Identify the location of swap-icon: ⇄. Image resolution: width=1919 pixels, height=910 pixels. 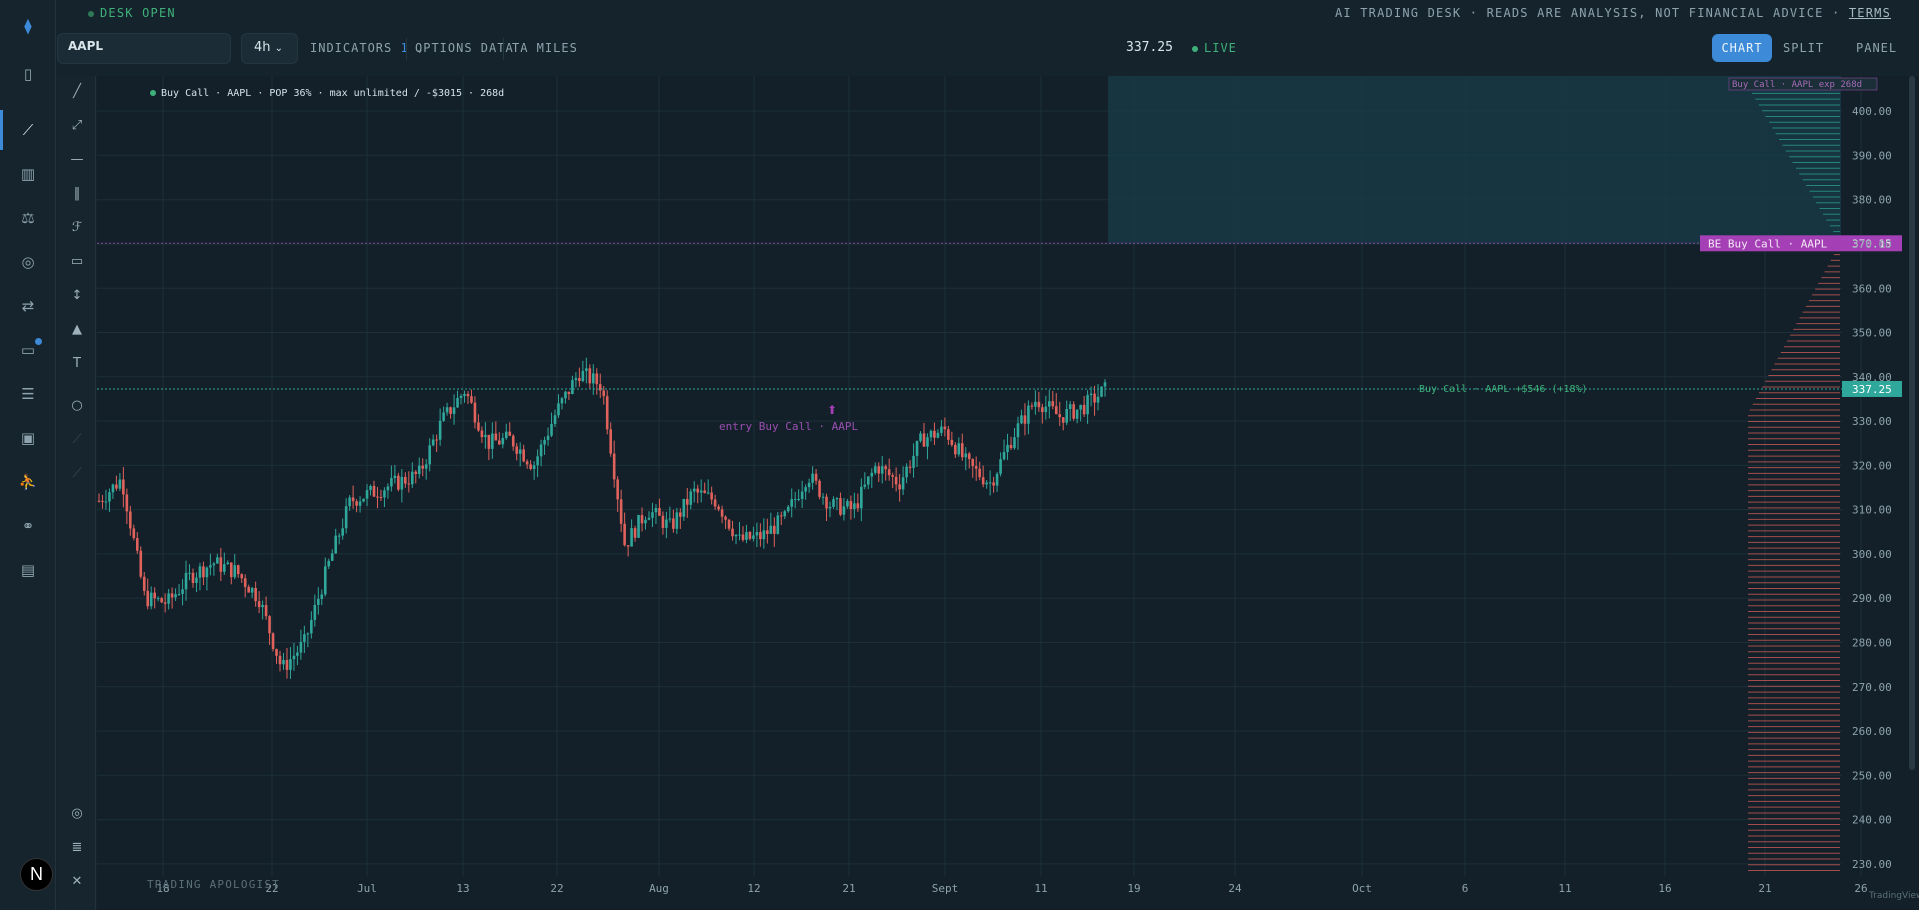
(28, 306).